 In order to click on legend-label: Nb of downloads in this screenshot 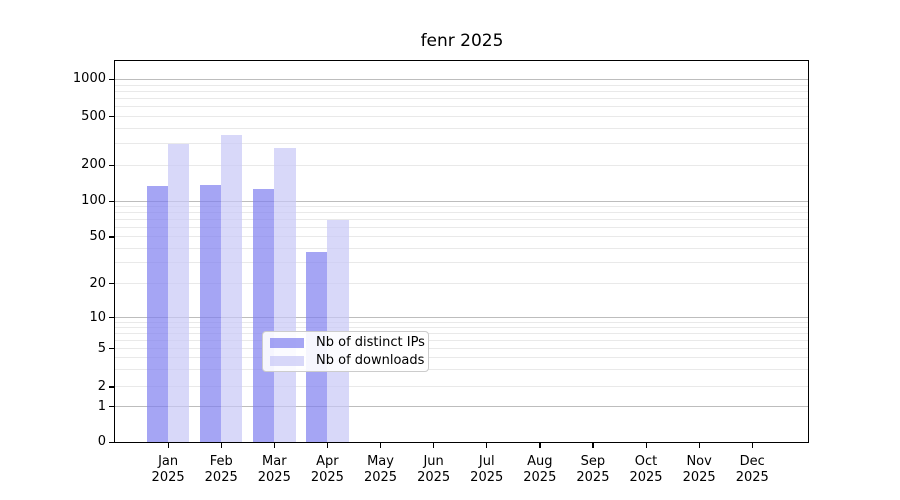, I will do `click(370, 360)`.